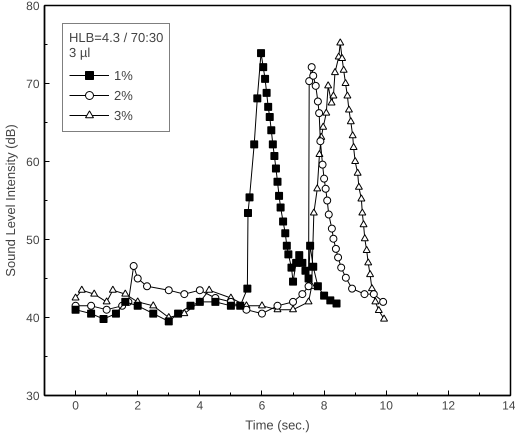 Image resolution: width=521 pixels, height=441 pixels. I want to click on y-axis-title: Sound Level Intensity (dB), so click(10, 200).